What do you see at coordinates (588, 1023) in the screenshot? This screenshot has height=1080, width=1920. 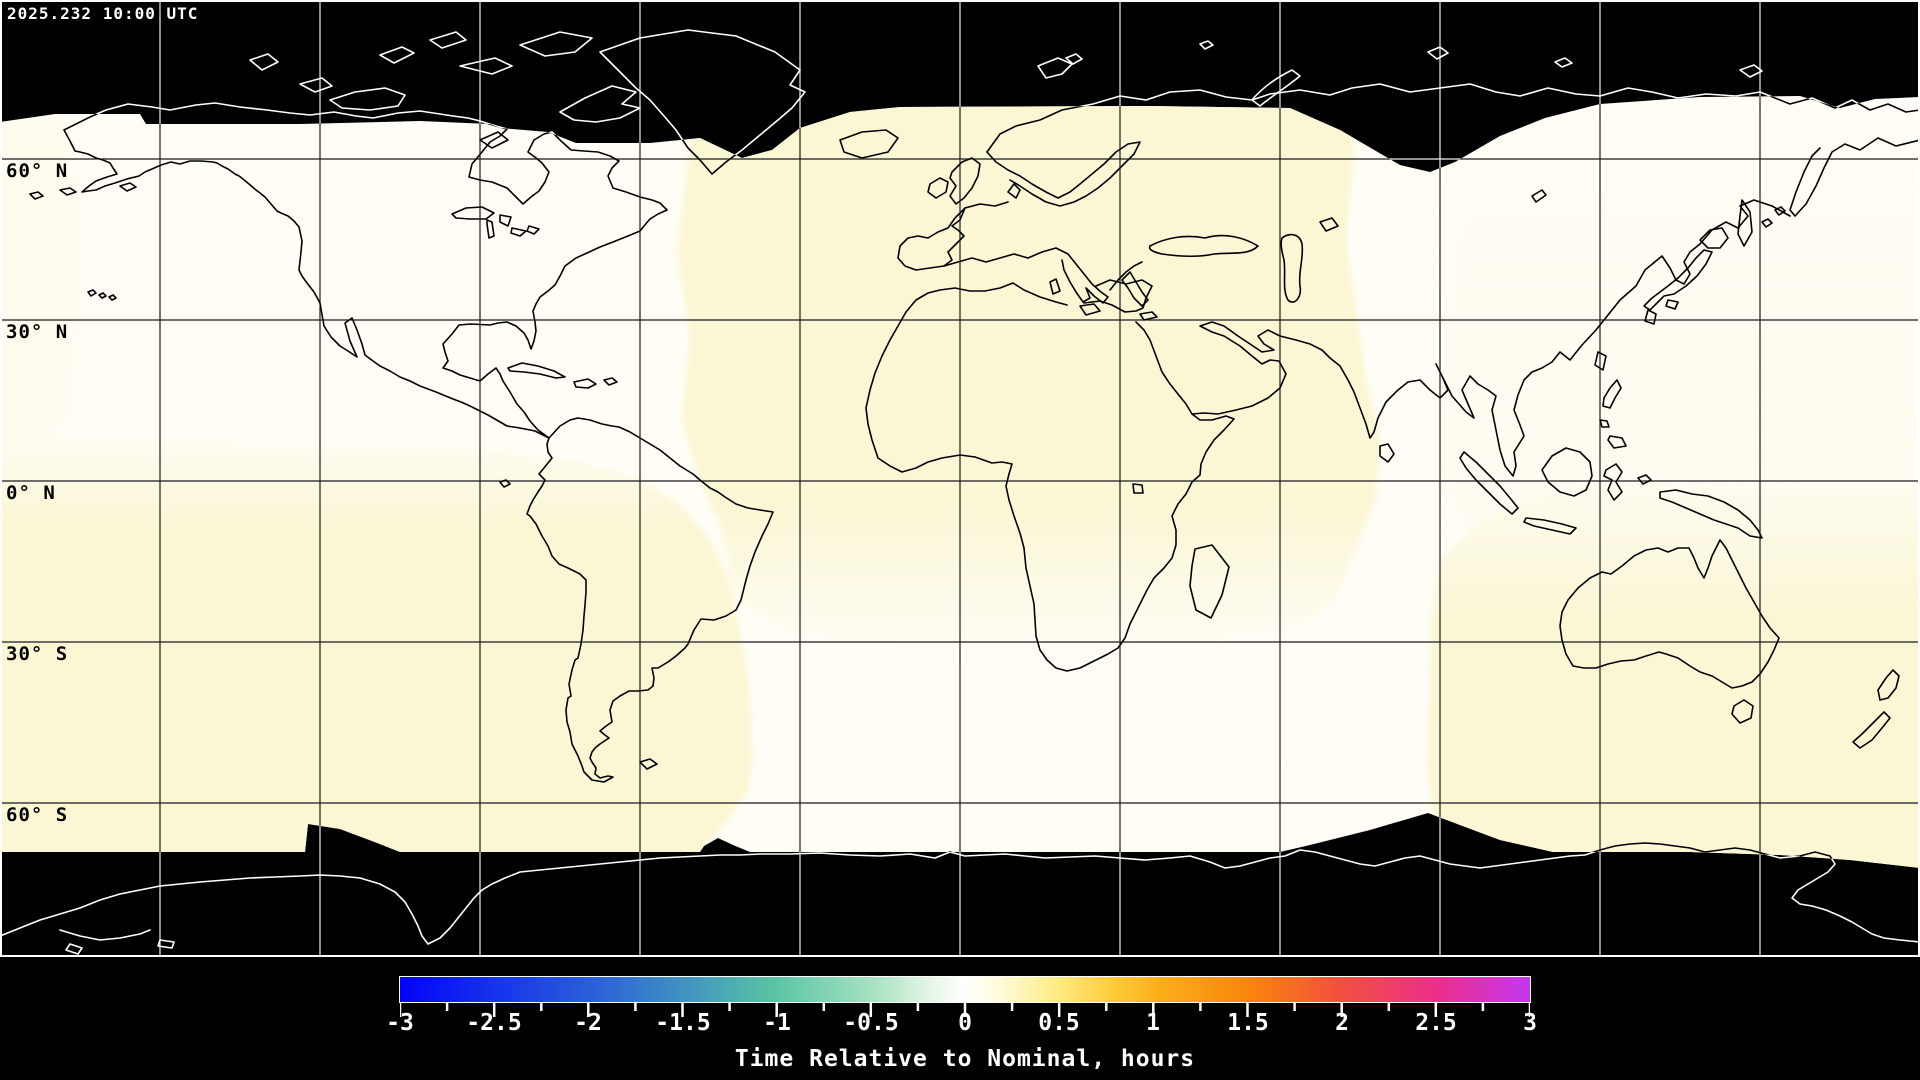 I see `colorbar-tick-label: -2` at bounding box center [588, 1023].